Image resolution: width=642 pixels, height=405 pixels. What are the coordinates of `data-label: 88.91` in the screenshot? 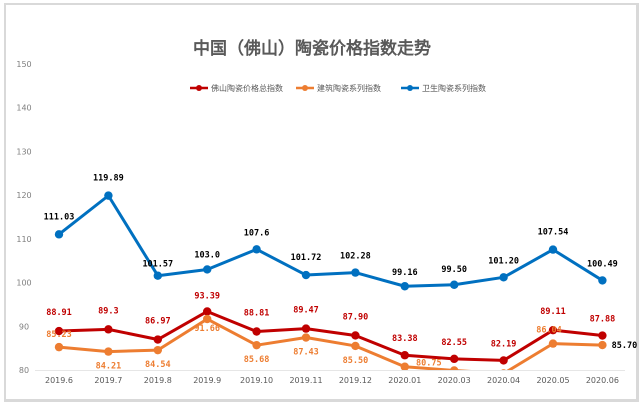 It's located at (59, 313).